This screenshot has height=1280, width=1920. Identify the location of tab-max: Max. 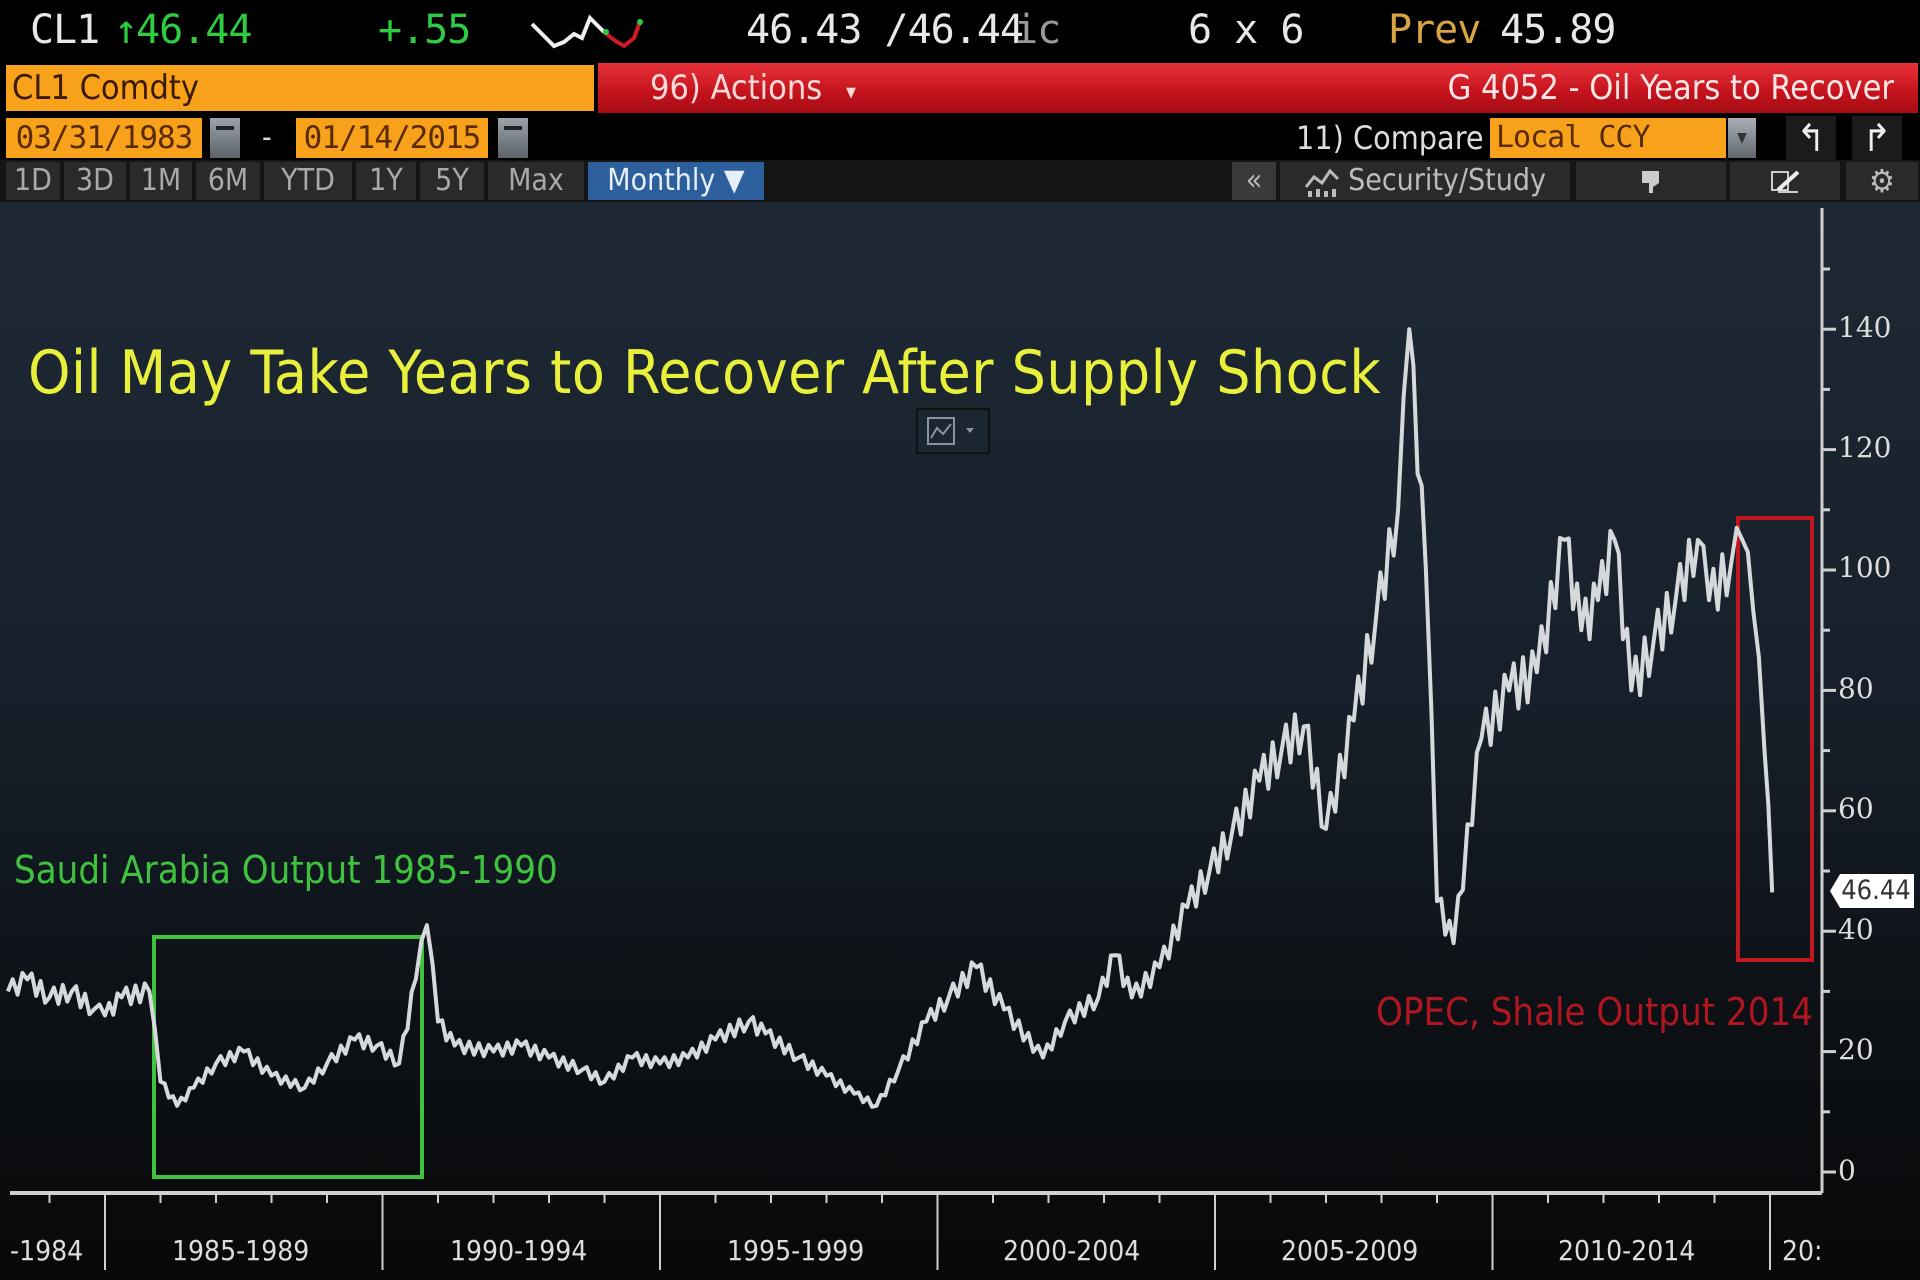
(536, 181).